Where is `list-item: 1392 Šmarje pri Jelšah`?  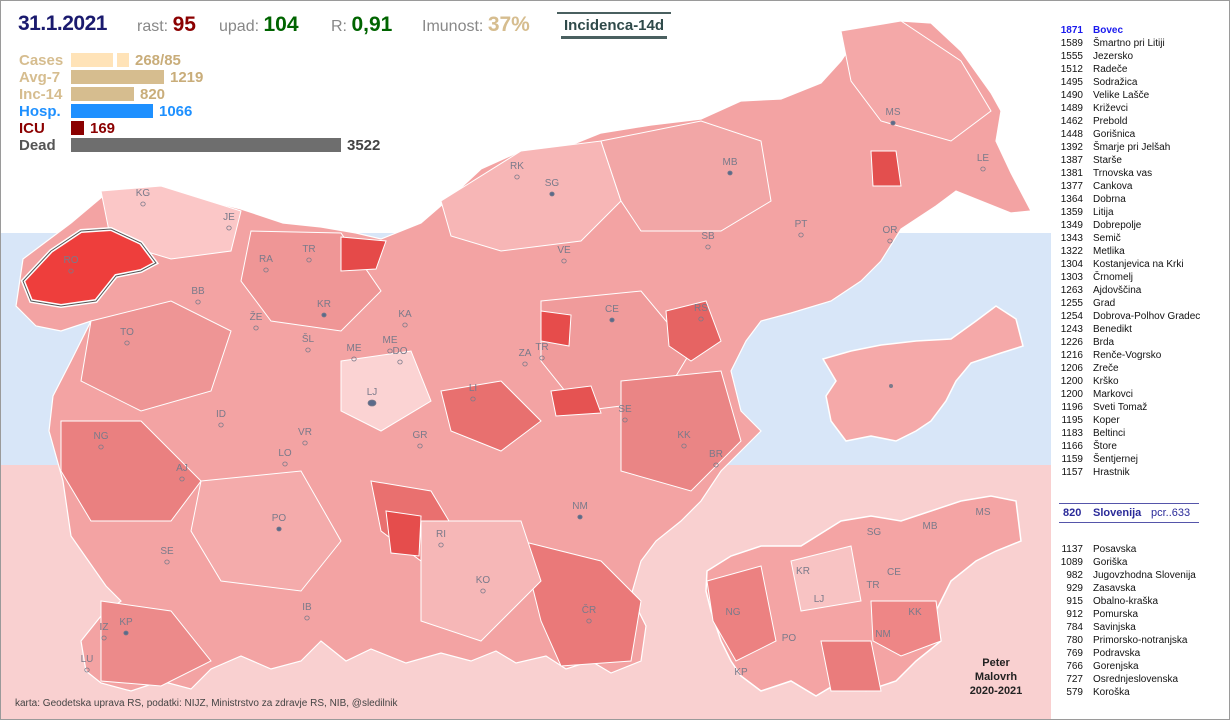
list-item: 1392 Šmarje pri Jelšah is located at coordinates (1144, 148).